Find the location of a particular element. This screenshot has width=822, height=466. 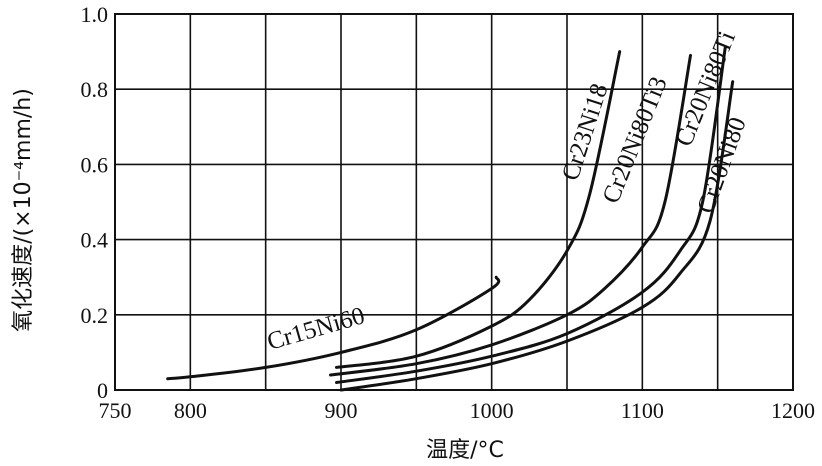

x-tick-label: 1000 is located at coordinates (492, 410).